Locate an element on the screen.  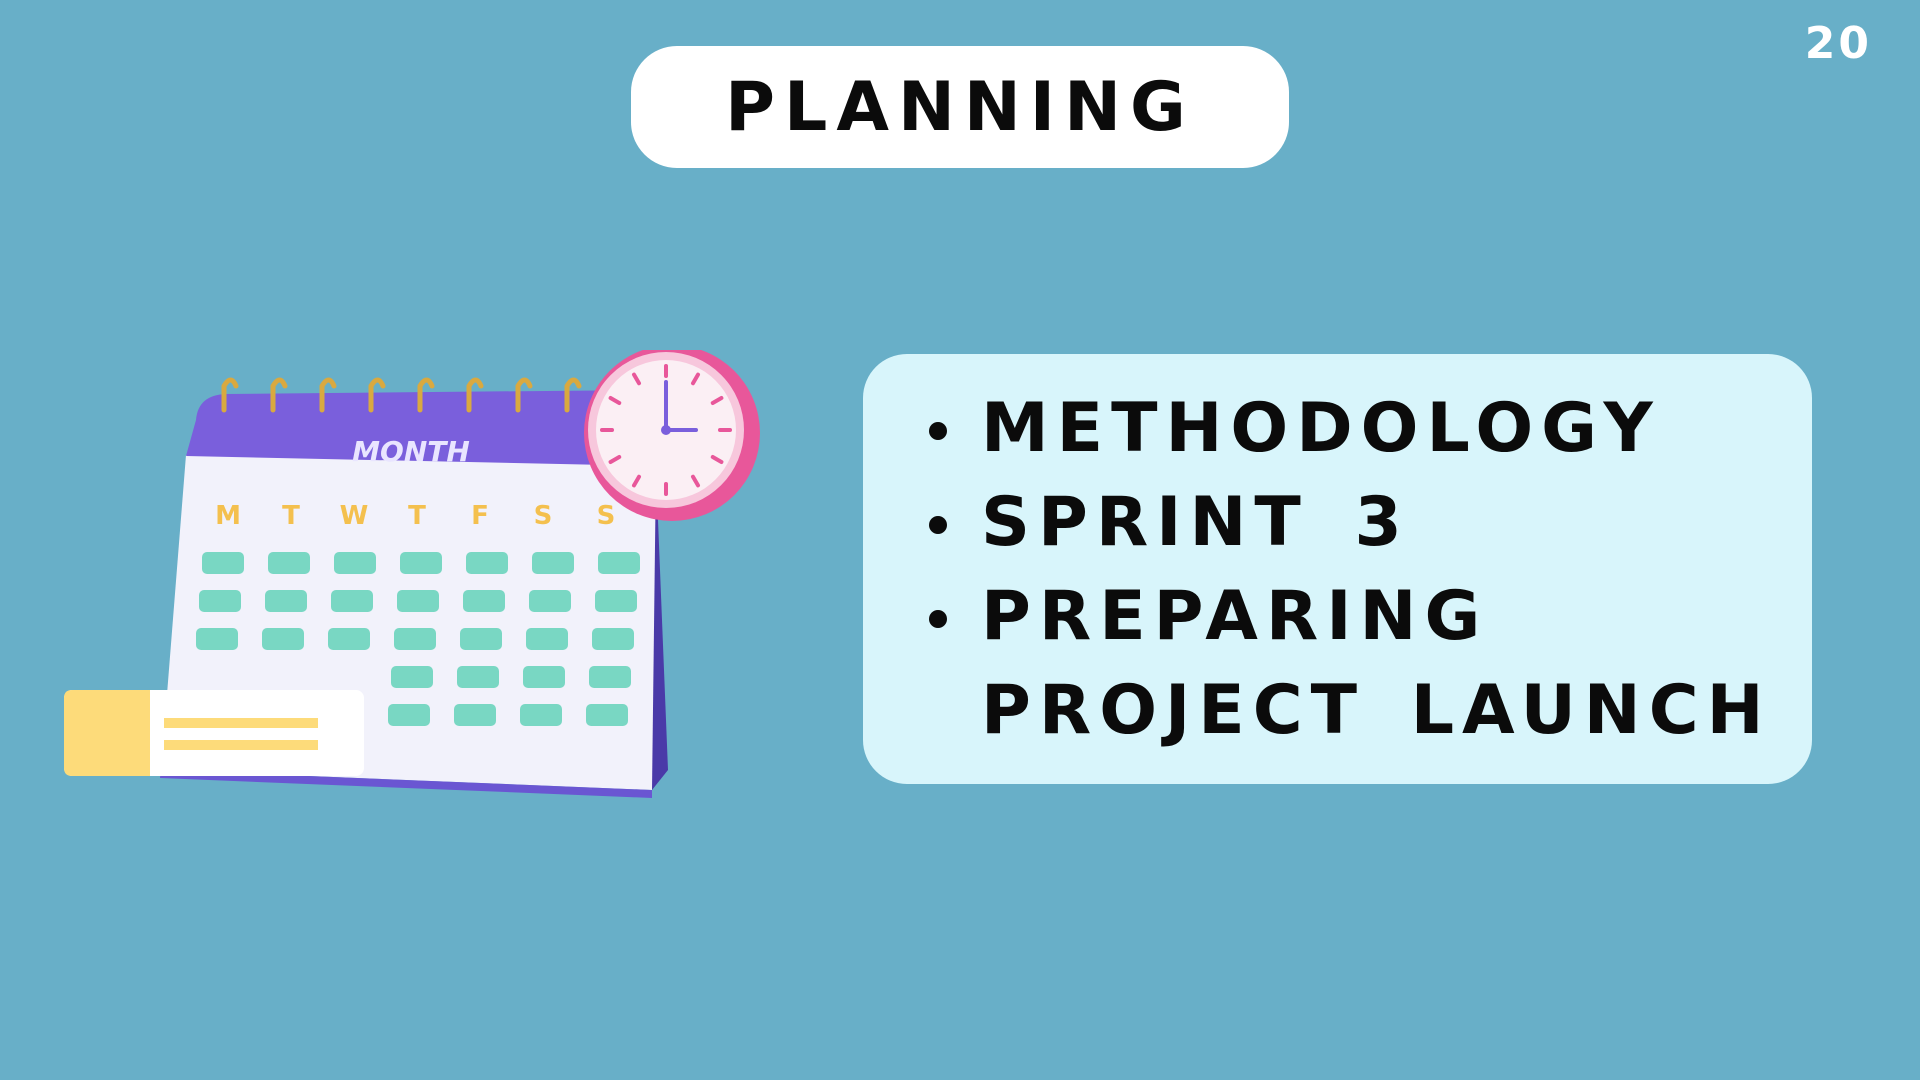
bullet-text: PREPARING PROJECT LAUNCH is located at coordinates (1376, 663).